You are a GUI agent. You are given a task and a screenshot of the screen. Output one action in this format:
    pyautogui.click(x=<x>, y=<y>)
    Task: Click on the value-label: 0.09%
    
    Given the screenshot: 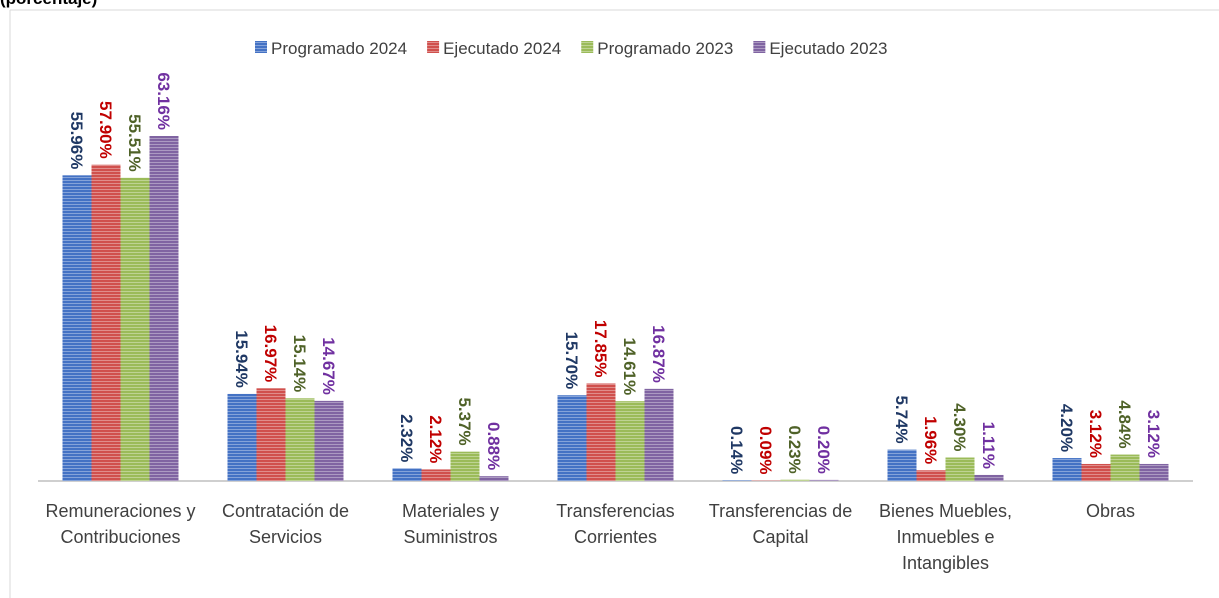 What is the action you would take?
    pyautogui.click(x=765, y=450)
    